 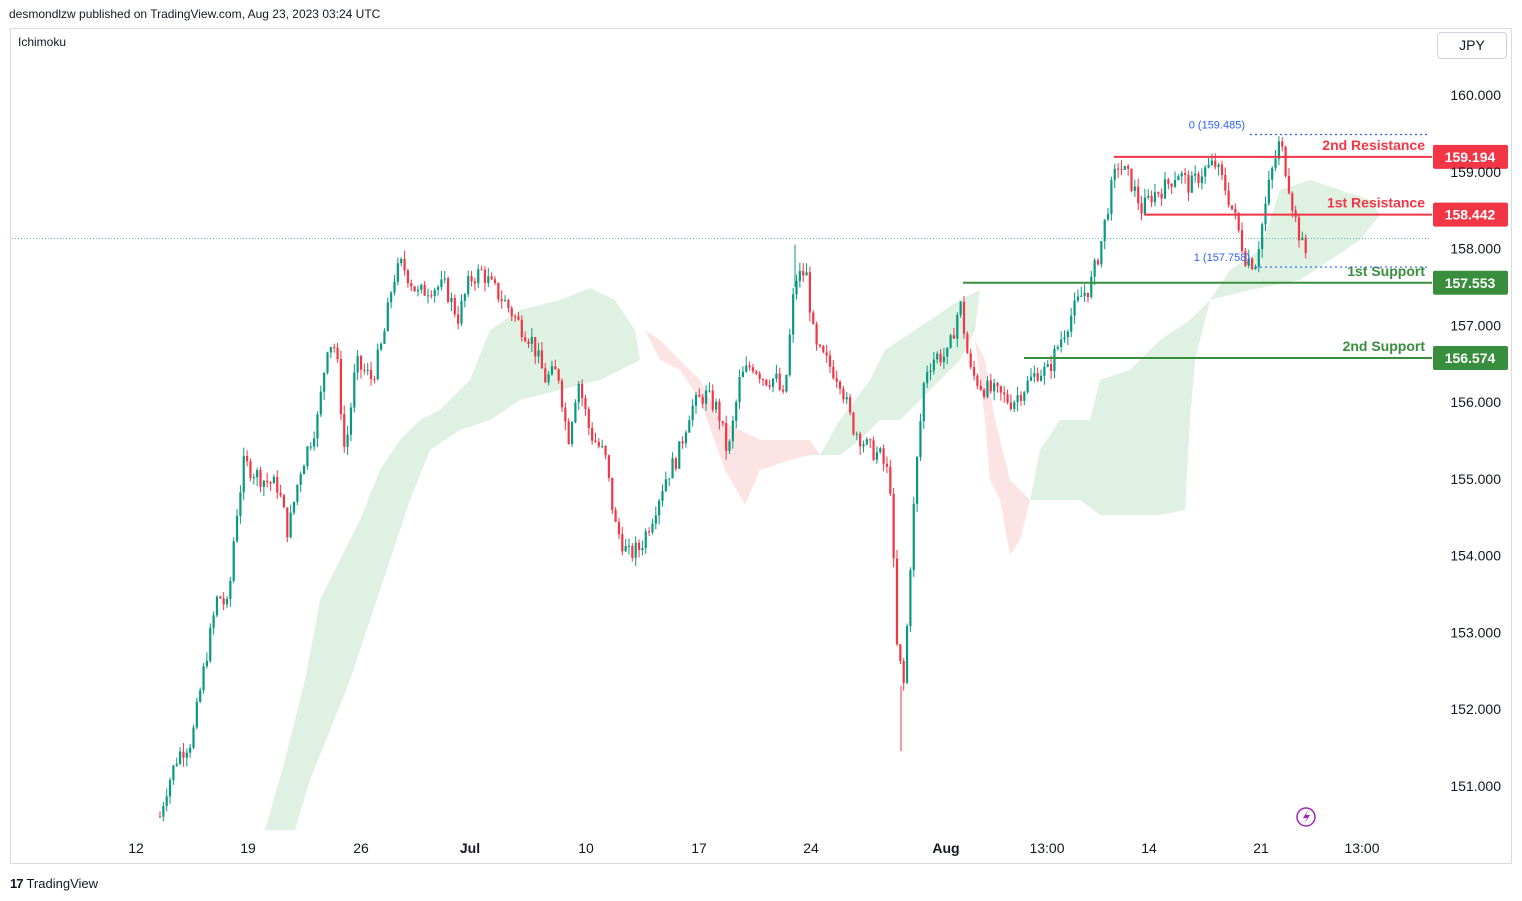 I want to click on y-tick-8: 152.000, so click(x=1475, y=709).